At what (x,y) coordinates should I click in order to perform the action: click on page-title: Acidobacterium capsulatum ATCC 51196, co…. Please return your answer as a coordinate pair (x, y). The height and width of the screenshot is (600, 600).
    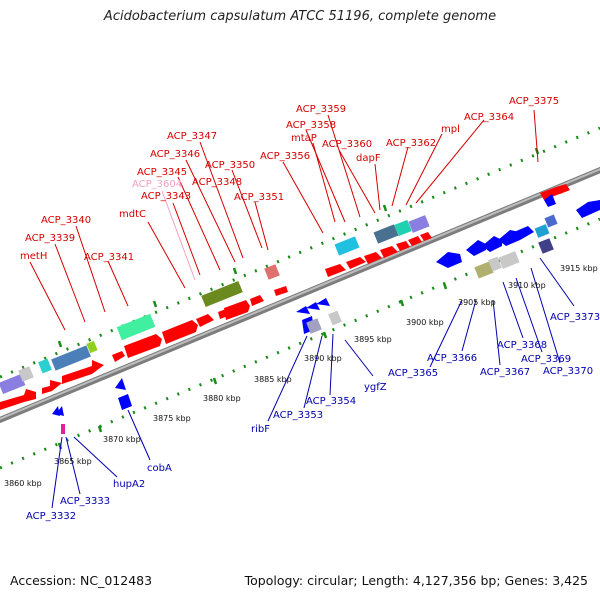
    Looking at the image, I should click on (300, 16).